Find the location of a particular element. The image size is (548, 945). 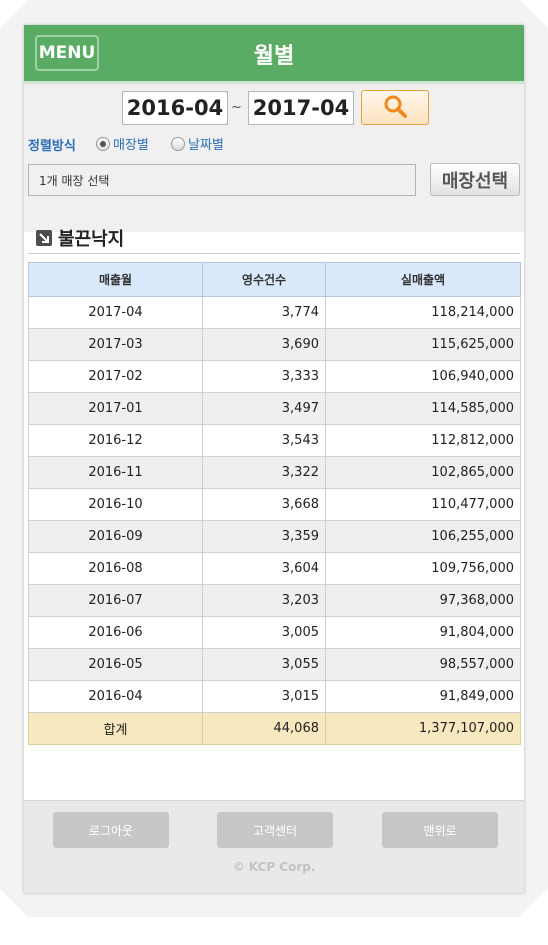

table-row: 2016-12 3,543 112,812,000 is located at coordinates (274, 440).